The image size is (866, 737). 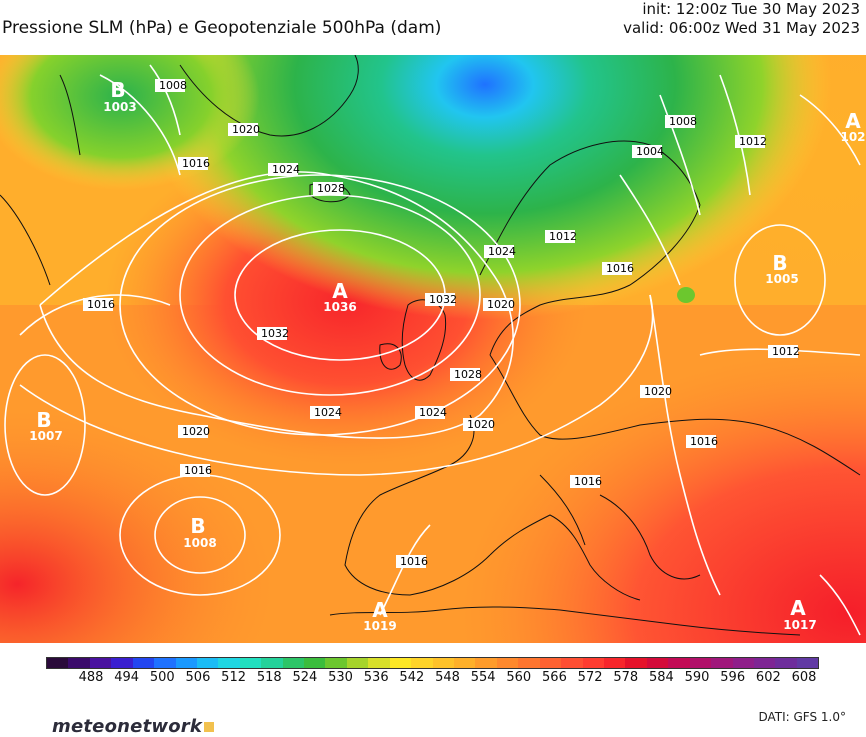 I want to click on color-scale-tick: 512, so click(x=234, y=677).